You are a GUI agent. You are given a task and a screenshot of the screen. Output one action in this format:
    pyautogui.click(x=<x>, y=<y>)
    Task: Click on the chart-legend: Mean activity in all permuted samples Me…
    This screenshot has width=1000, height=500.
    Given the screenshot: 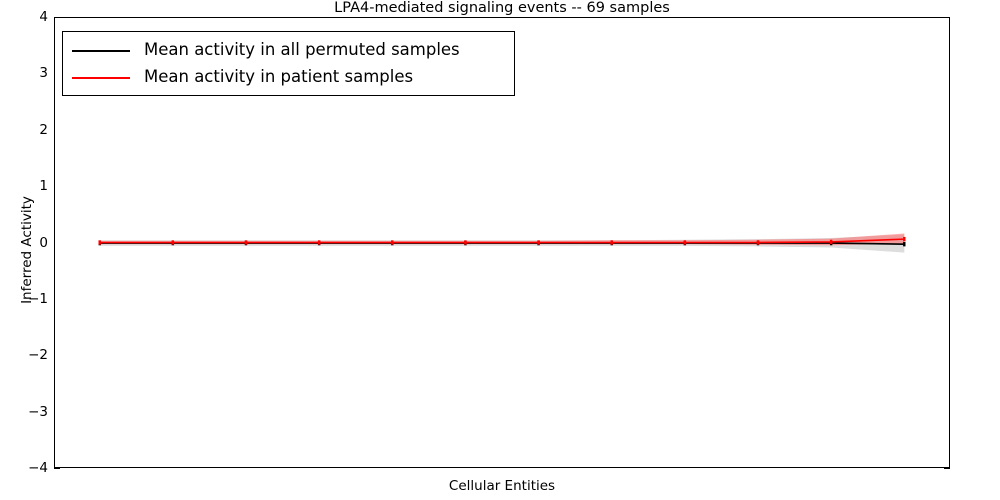 What is the action you would take?
    pyautogui.click(x=288, y=63)
    